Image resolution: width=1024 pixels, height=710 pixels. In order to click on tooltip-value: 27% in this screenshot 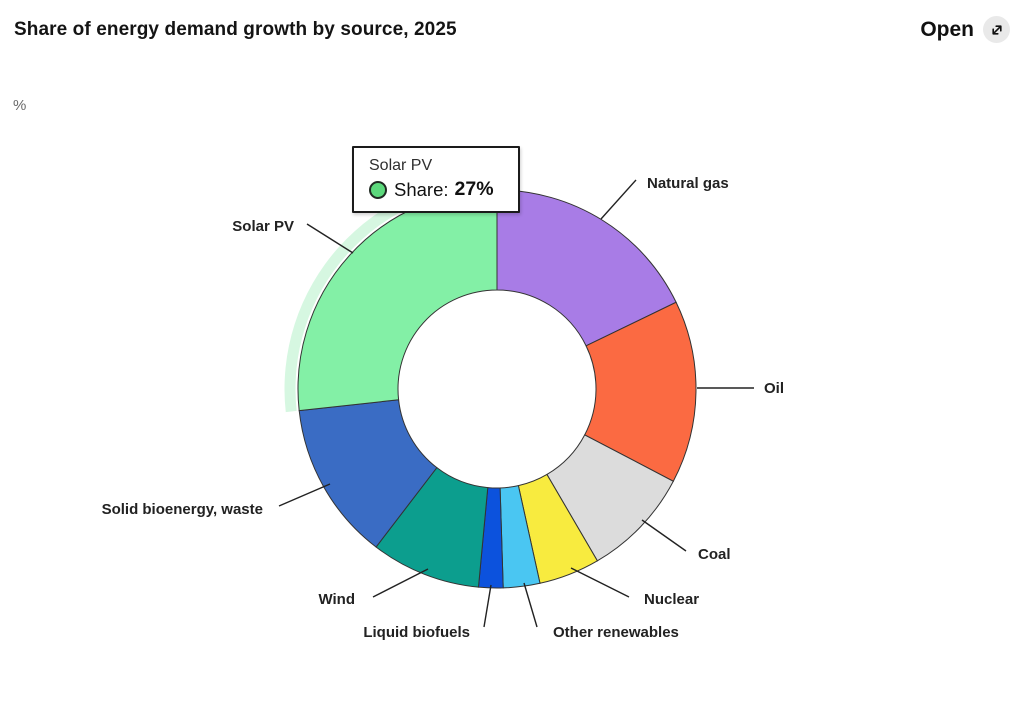, I will do `click(474, 189)`.